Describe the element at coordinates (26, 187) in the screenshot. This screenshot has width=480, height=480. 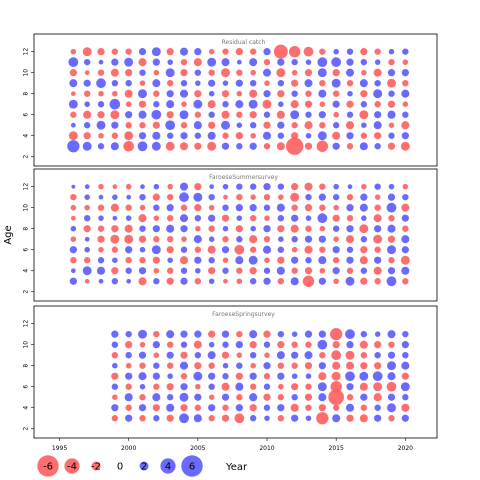
I see `y-tick-label: 12` at that location.